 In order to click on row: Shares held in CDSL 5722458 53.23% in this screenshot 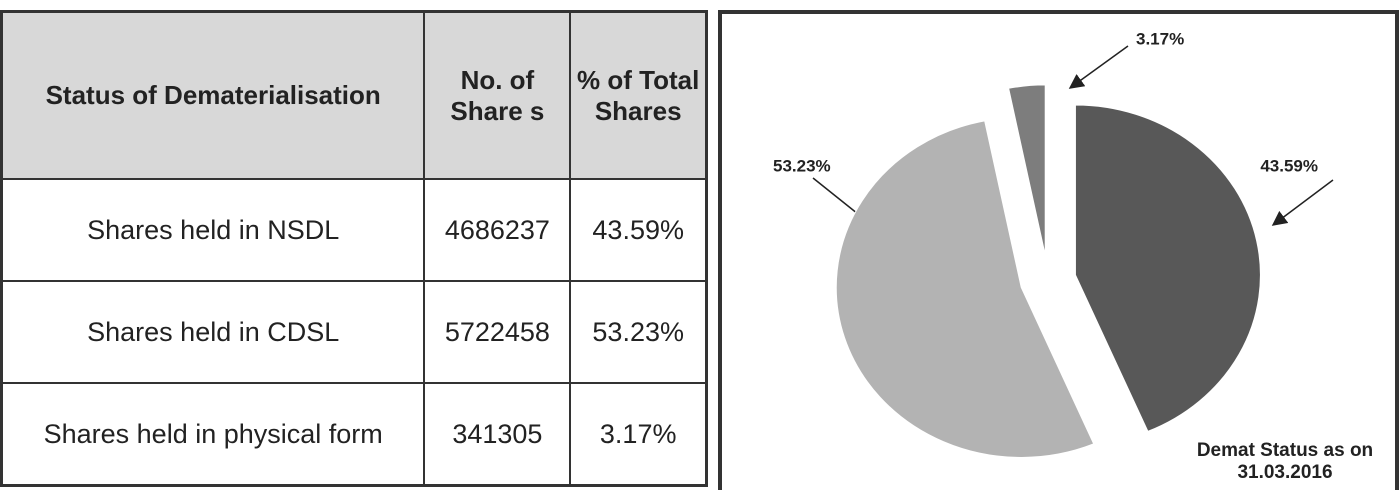, I will do `click(354, 332)`.